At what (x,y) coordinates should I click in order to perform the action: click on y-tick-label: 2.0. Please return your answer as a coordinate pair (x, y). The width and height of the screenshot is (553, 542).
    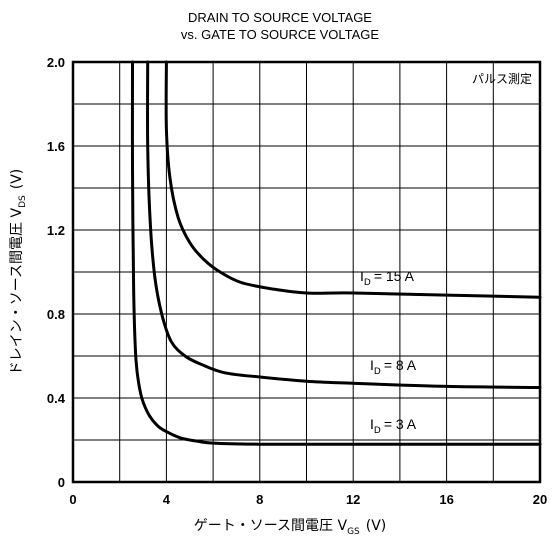
    Looking at the image, I should click on (56, 62).